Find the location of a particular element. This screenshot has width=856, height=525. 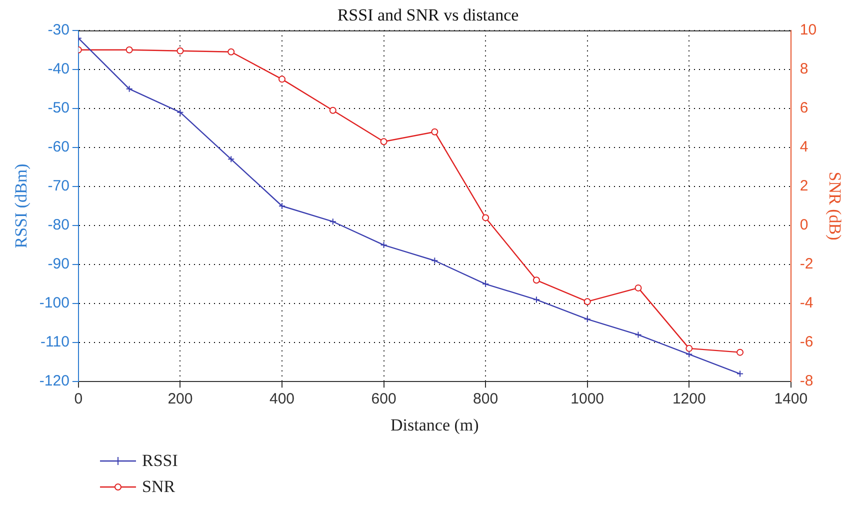

x-tick-label: 1000 is located at coordinates (587, 399).